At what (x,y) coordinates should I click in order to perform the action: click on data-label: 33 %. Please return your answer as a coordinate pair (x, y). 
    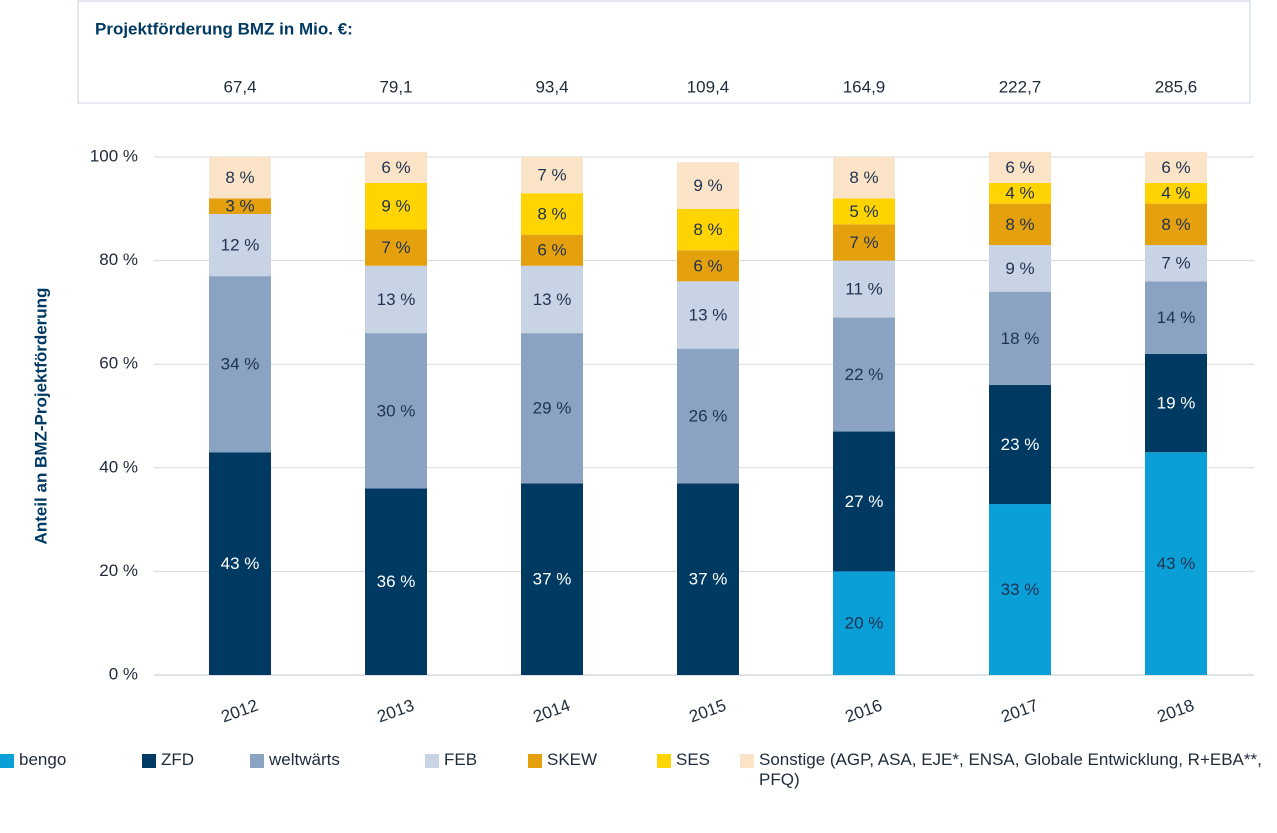
    Looking at the image, I should click on (1020, 589).